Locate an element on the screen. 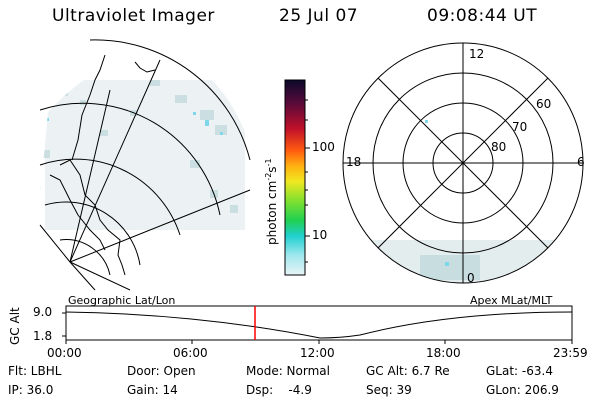  x-tick-2359: 23:59 is located at coordinates (570, 353).